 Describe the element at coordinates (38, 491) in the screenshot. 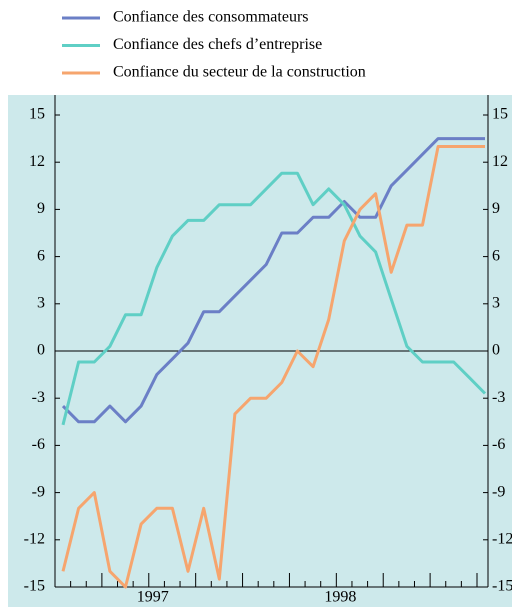

I see `y-tick-label: -9` at that location.